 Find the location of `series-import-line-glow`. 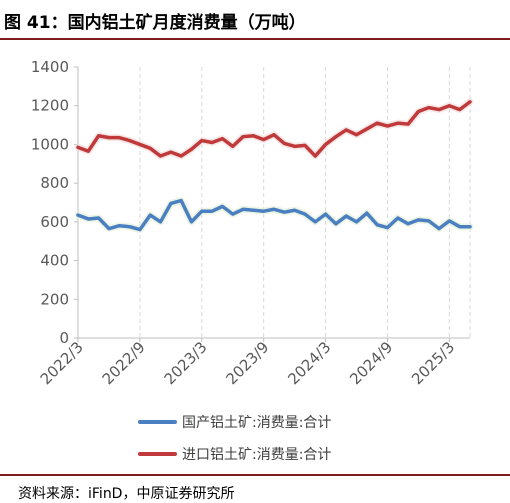

series-import-line-glow is located at coordinates (274, 129).